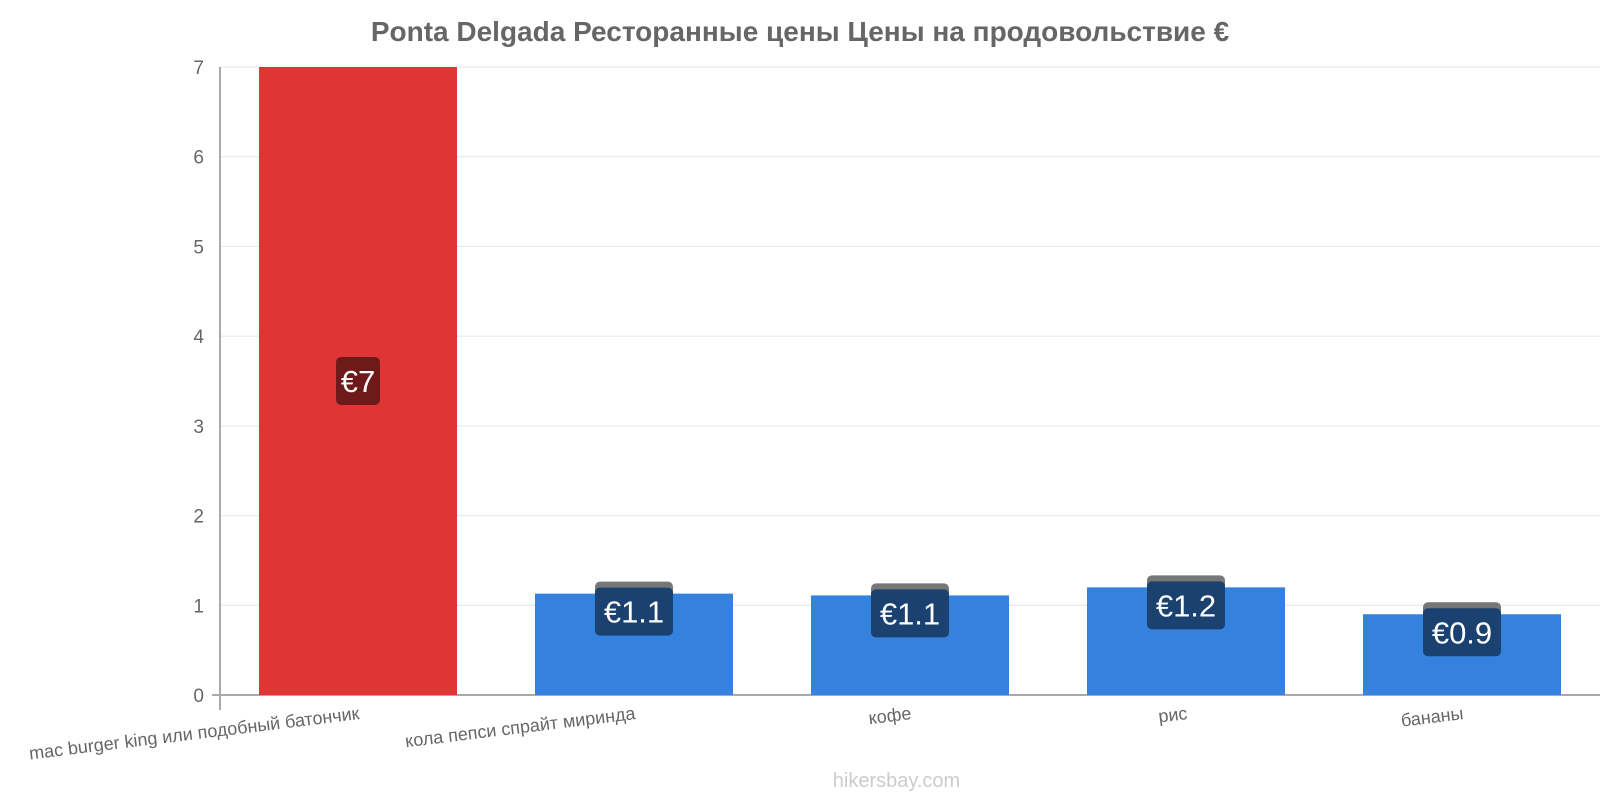 This screenshot has width=1600, height=800. What do you see at coordinates (198, 606) in the screenshot?
I see `y-tick-label: 1` at bounding box center [198, 606].